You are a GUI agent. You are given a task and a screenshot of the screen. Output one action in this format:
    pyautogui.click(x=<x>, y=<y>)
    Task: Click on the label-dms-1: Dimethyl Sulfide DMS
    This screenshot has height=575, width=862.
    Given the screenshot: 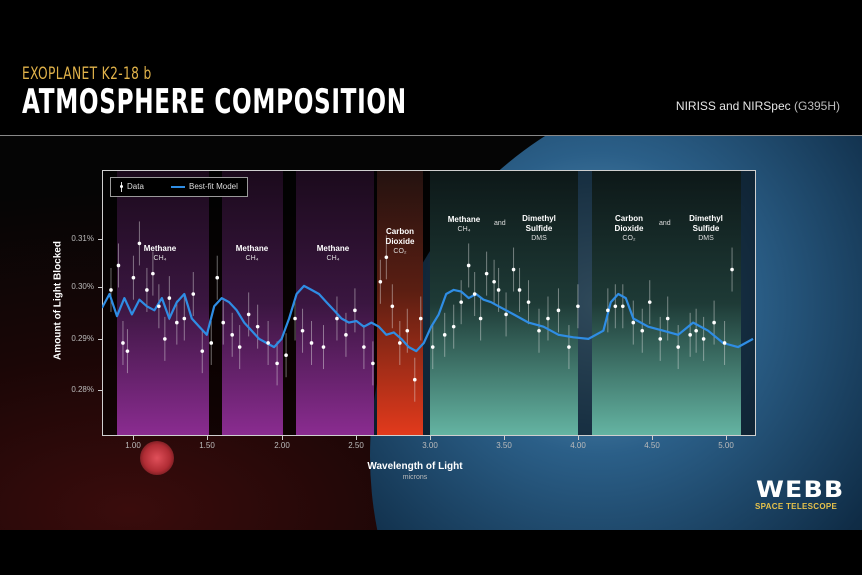 What is the action you would take?
    pyautogui.click(x=539, y=228)
    